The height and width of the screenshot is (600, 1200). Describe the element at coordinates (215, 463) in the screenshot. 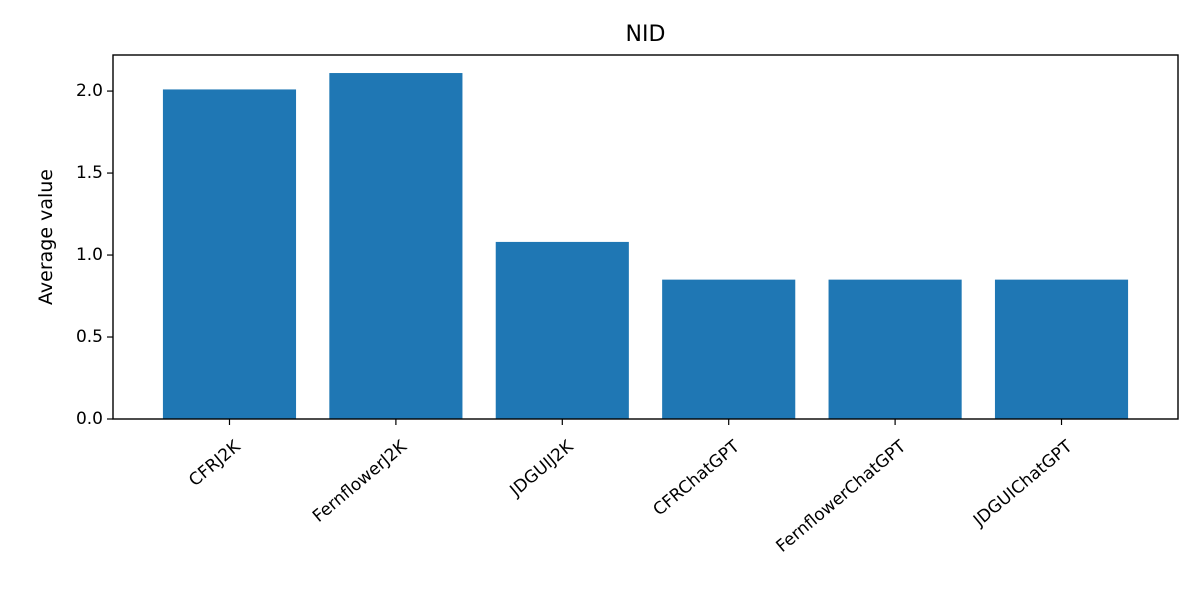

I see `x-tick-label: CFRJ2K` at that location.